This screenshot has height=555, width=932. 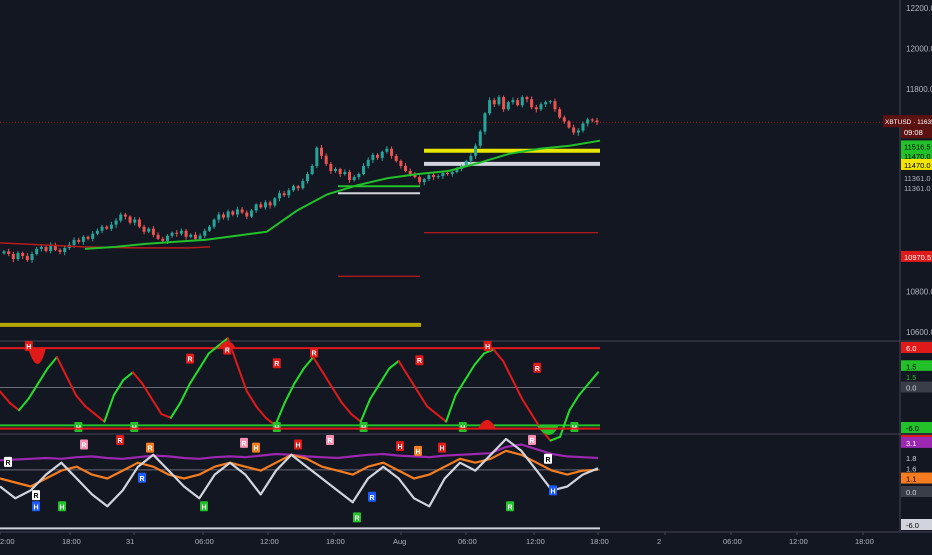 I want to click on time-axis-label: 2, so click(x=659, y=541).